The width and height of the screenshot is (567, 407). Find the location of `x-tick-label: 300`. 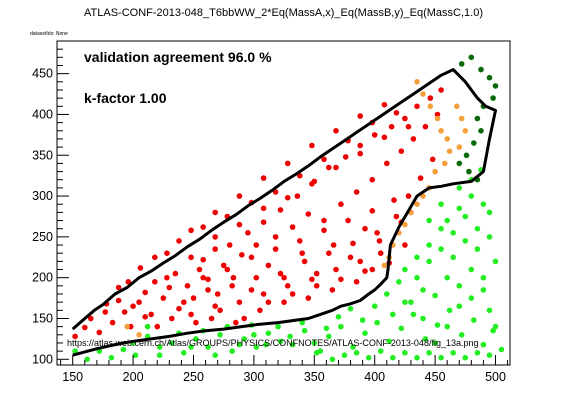

x-tick-label: 300 is located at coordinates (253, 377).